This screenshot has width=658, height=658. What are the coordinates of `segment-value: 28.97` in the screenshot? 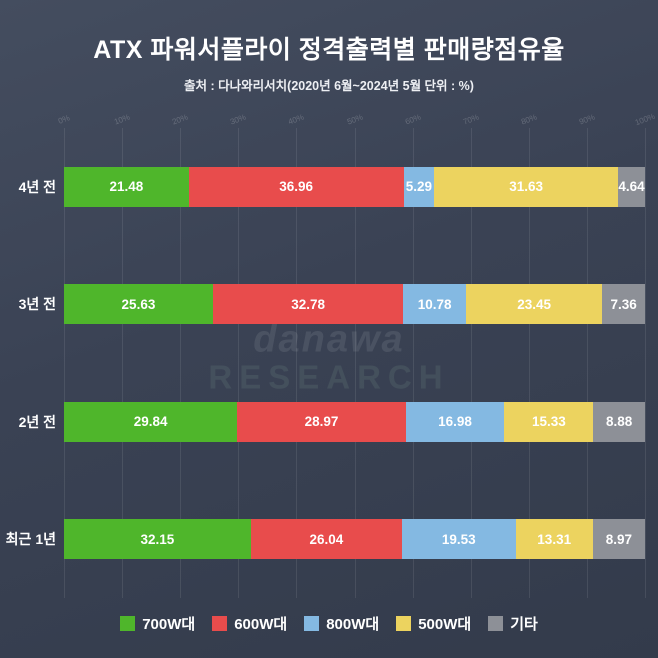 It's located at (321, 422).